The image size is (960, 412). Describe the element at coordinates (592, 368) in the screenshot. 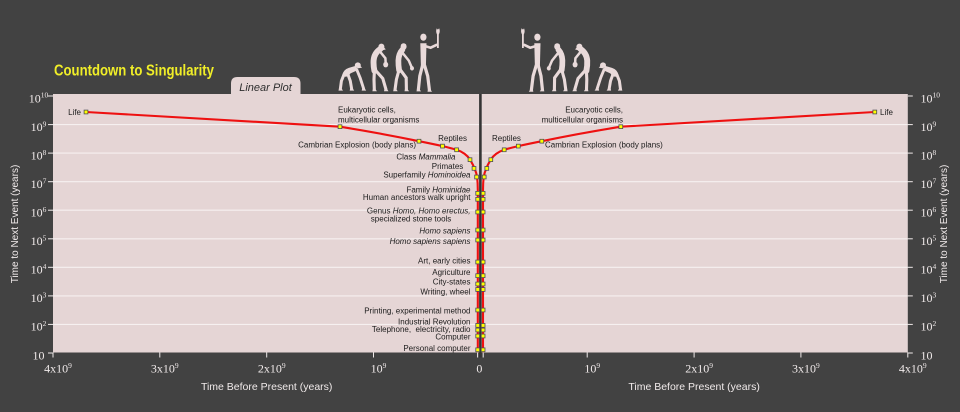

I see `svg-text: 109` at that location.